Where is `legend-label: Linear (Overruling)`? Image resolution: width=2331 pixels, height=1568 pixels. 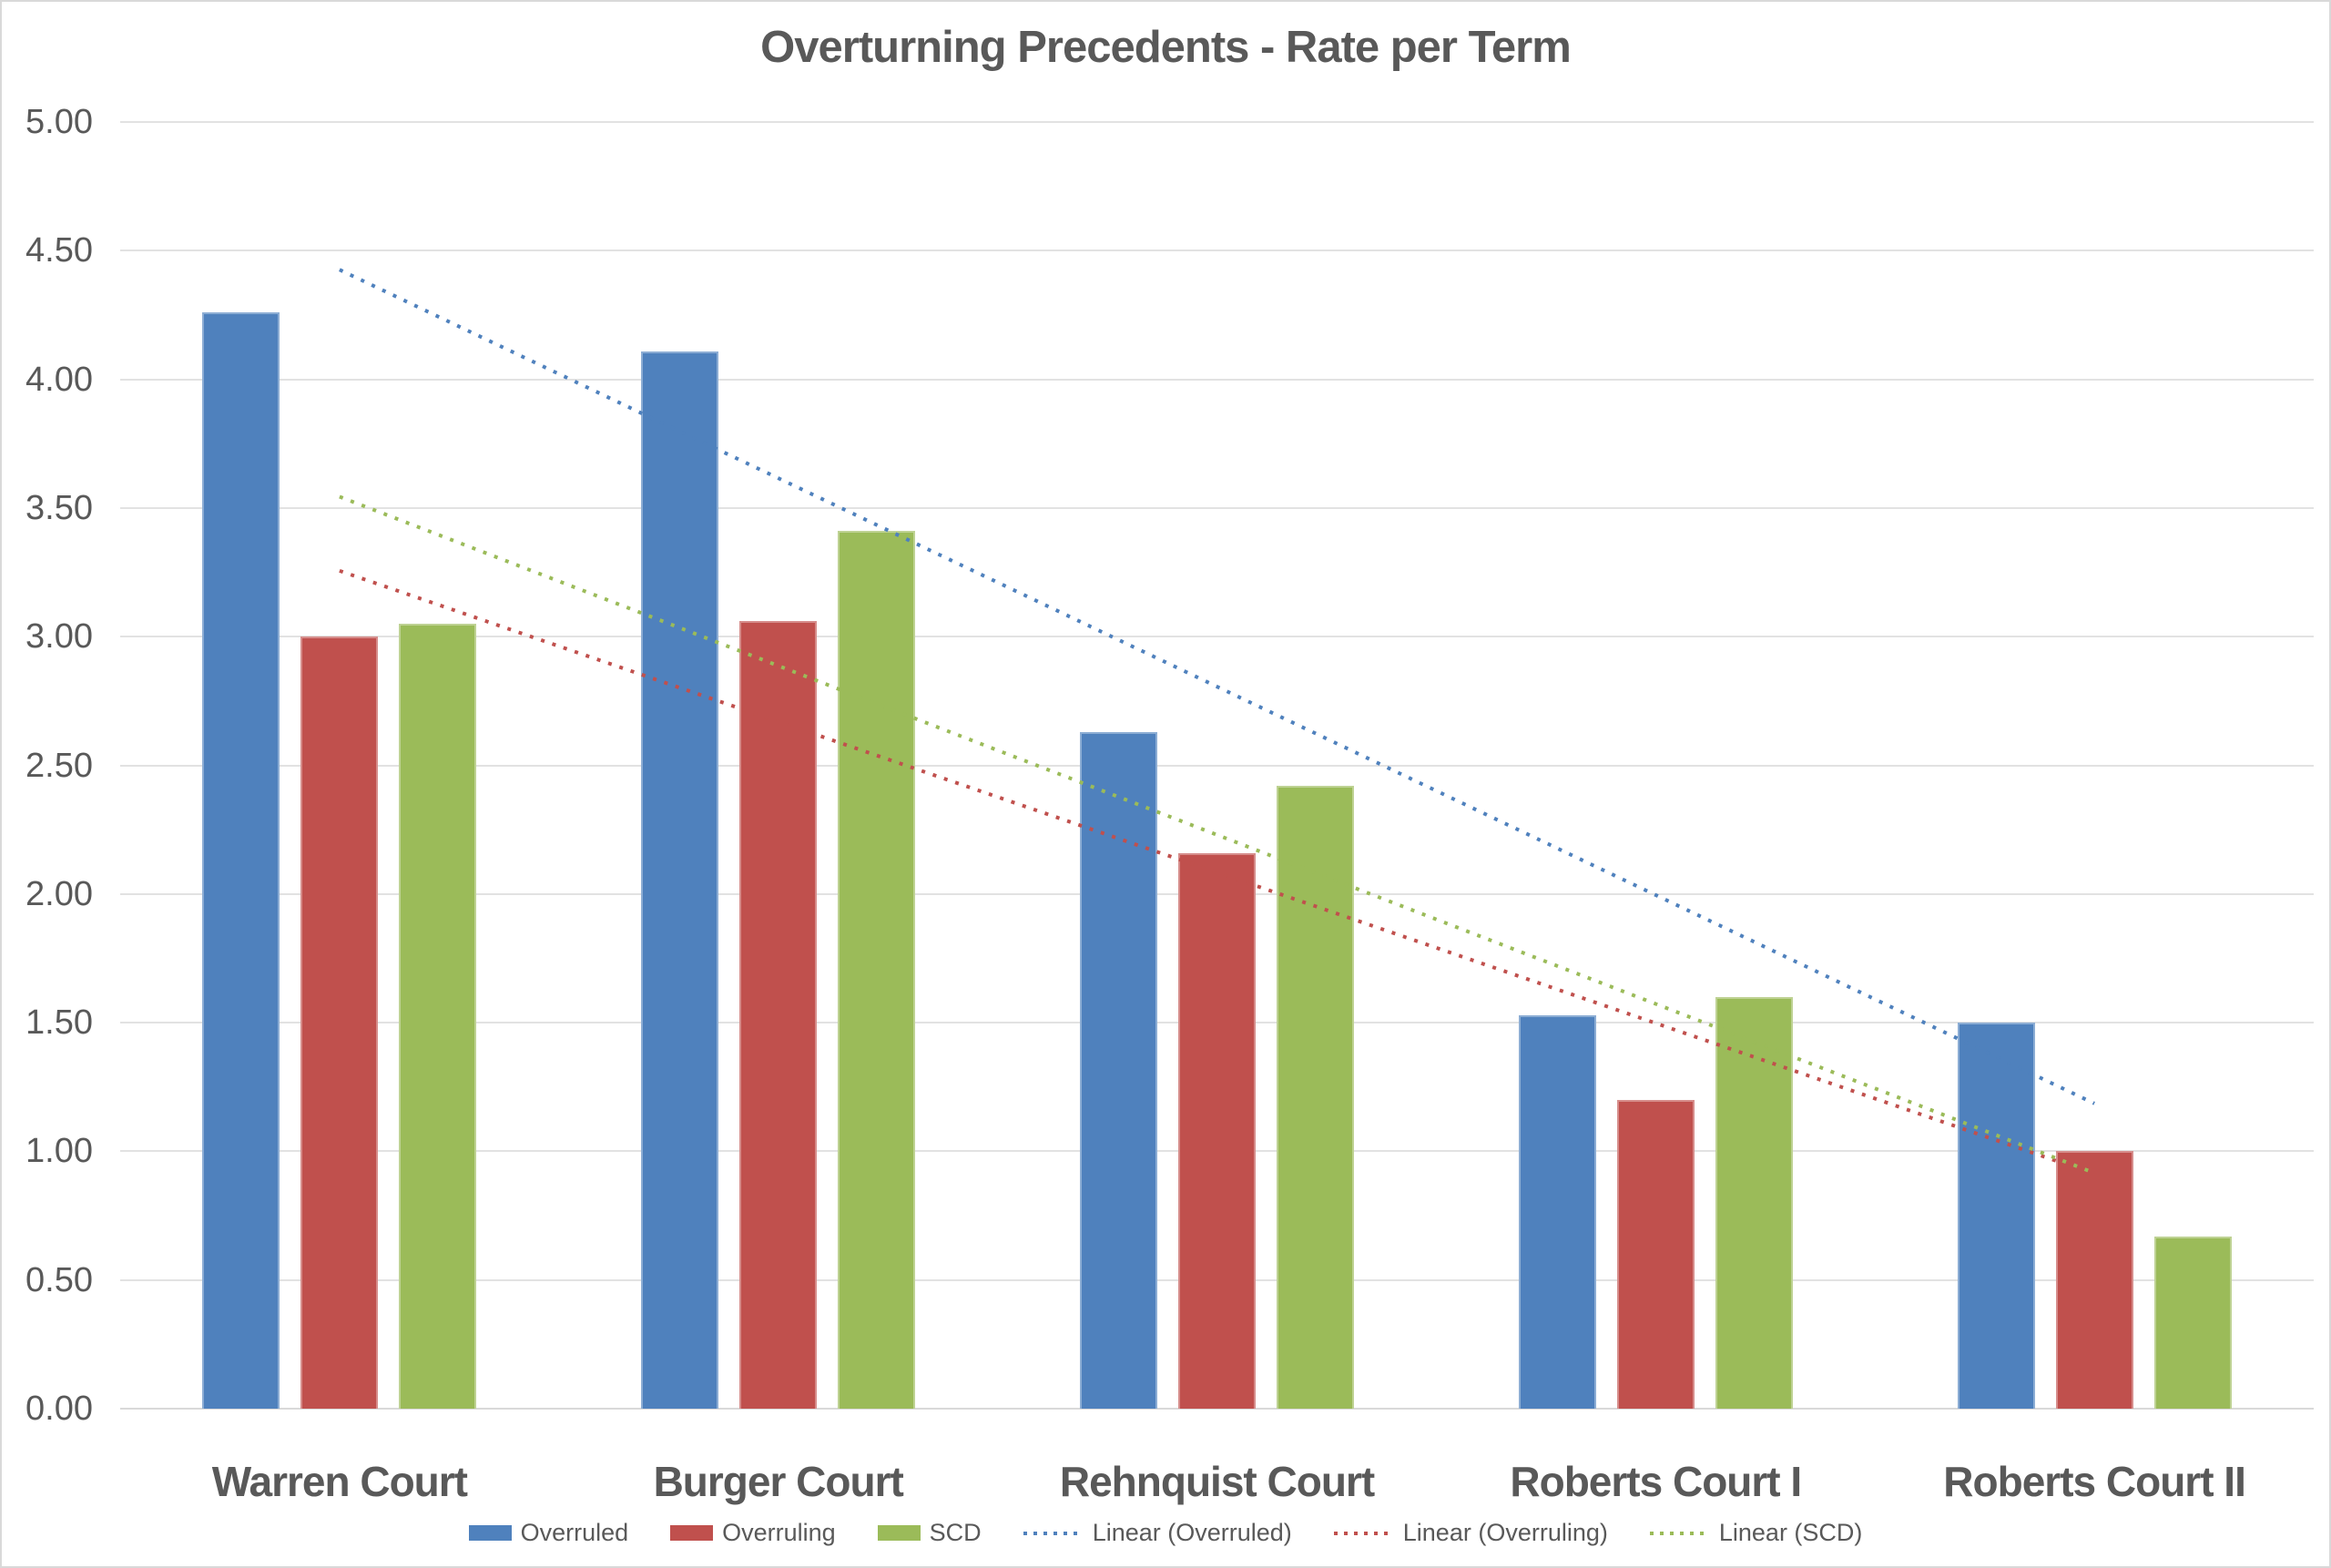
legend-label: Linear (Overruling) is located at coordinates (1505, 1532).